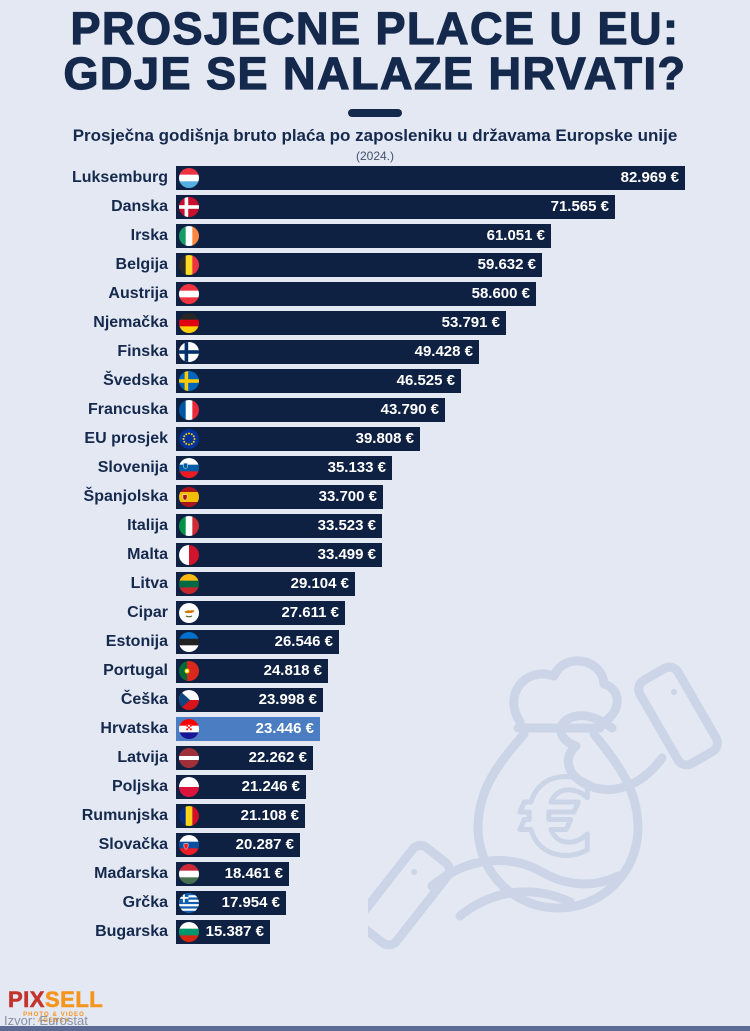  Describe the element at coordinates (189, 235) in the screenshot. I see `flag-icon-irska` at that location.